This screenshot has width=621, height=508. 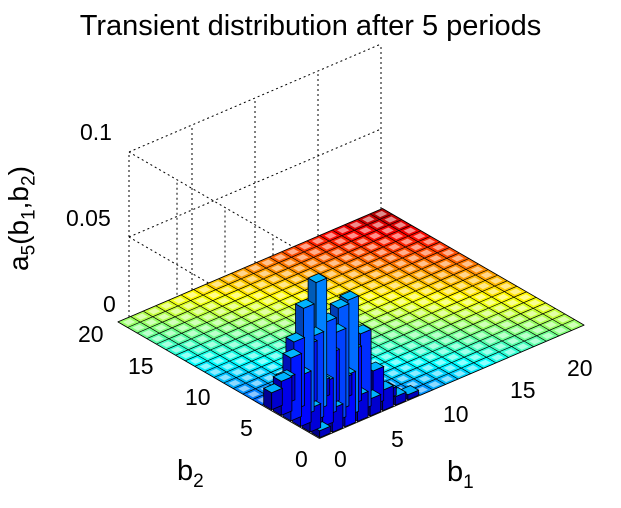 What do you see at coordinates (18, 194) in the screenshot?
I see `z-axis-label-arg2: b` at bounding box center [18, 194].